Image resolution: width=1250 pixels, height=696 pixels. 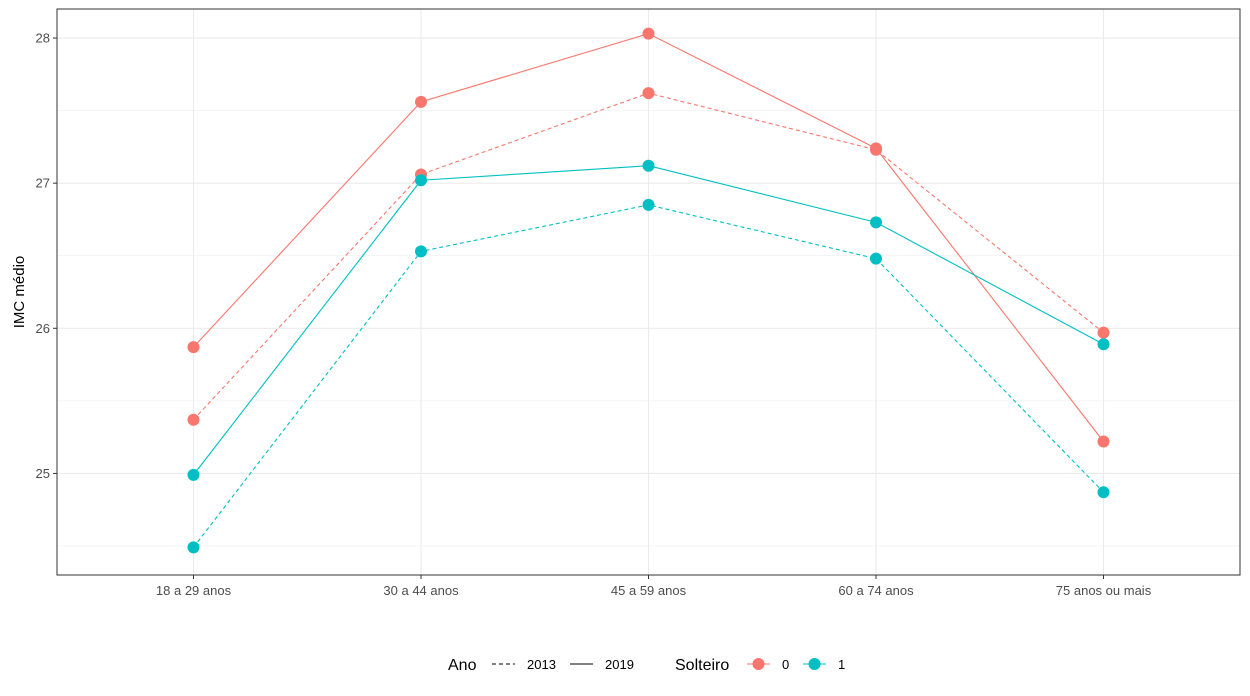 What do you see at coordinates (462, 665) in the screenshot?
I see `legend-title-ano: Ano` at bounding box center [462, 665].